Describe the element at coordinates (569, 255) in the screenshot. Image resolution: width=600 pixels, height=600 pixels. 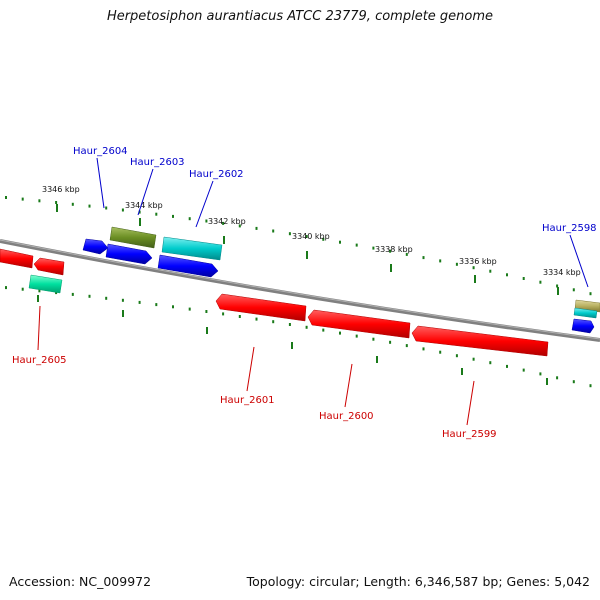
I see `label-haur-2598: Haur_2598` at that location.